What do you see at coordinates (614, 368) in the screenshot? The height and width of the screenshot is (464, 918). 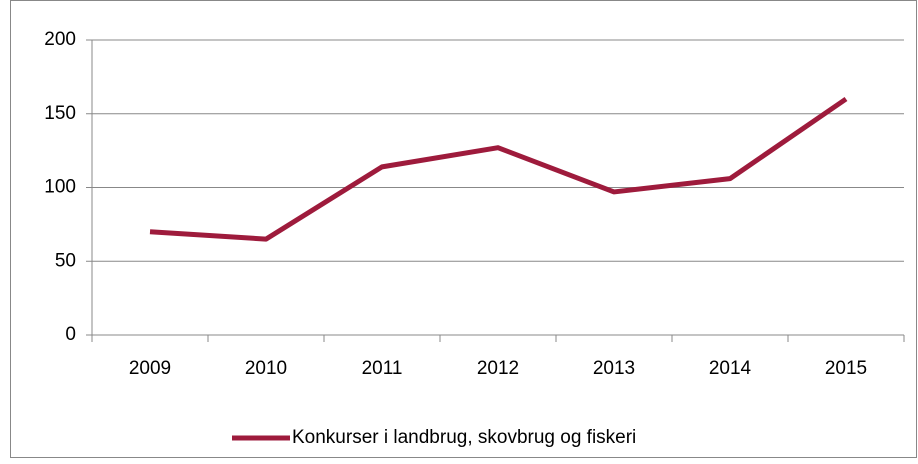 I see `x-tick-label: 2013` at bounding box center [614, 368].